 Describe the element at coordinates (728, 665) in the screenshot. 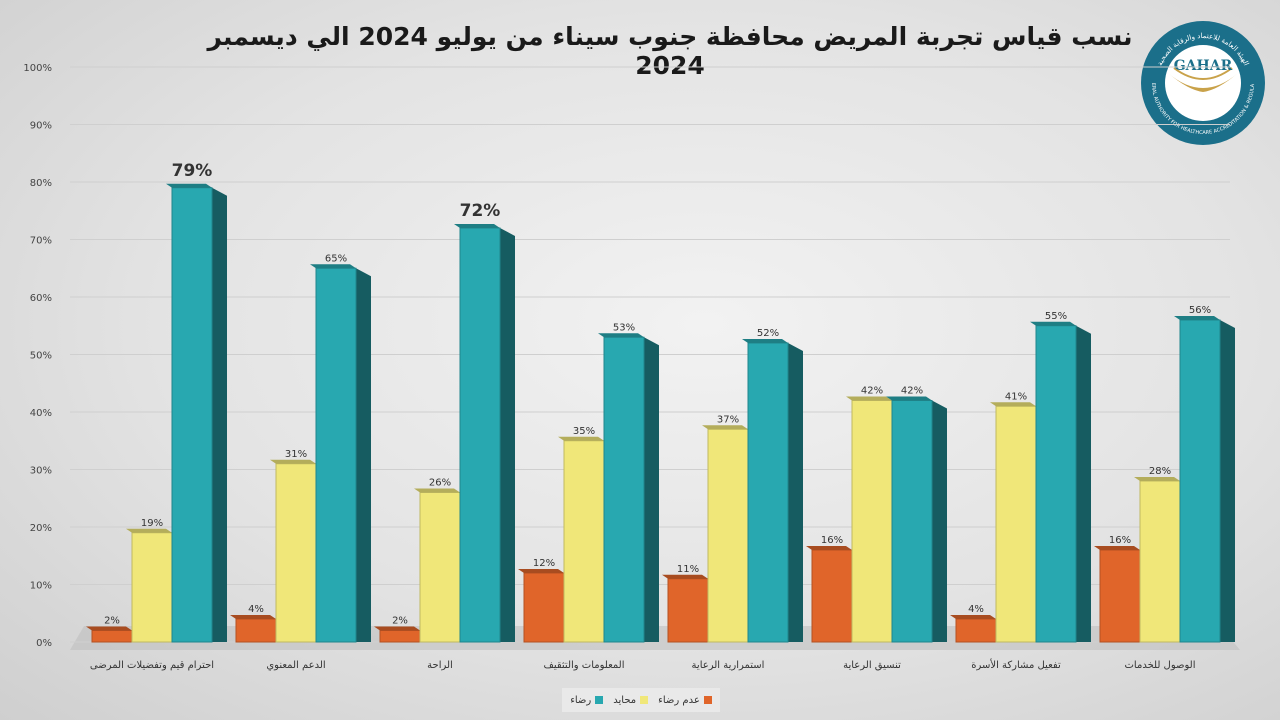

I see `x-tick-label: استمرارية الرعاية` at that location.